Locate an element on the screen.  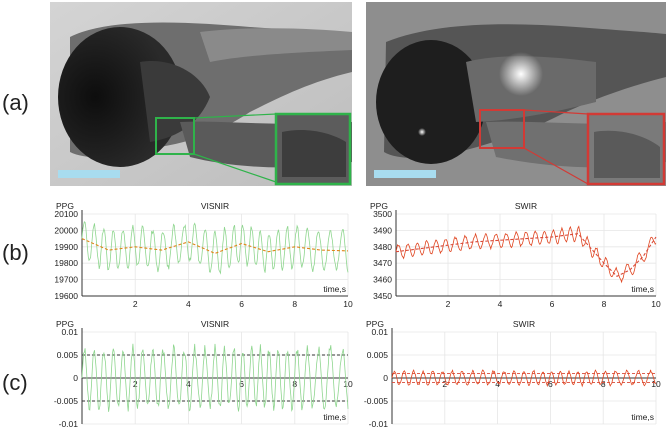
y-tick-label: 19600 is located at coordinates (66, 296).